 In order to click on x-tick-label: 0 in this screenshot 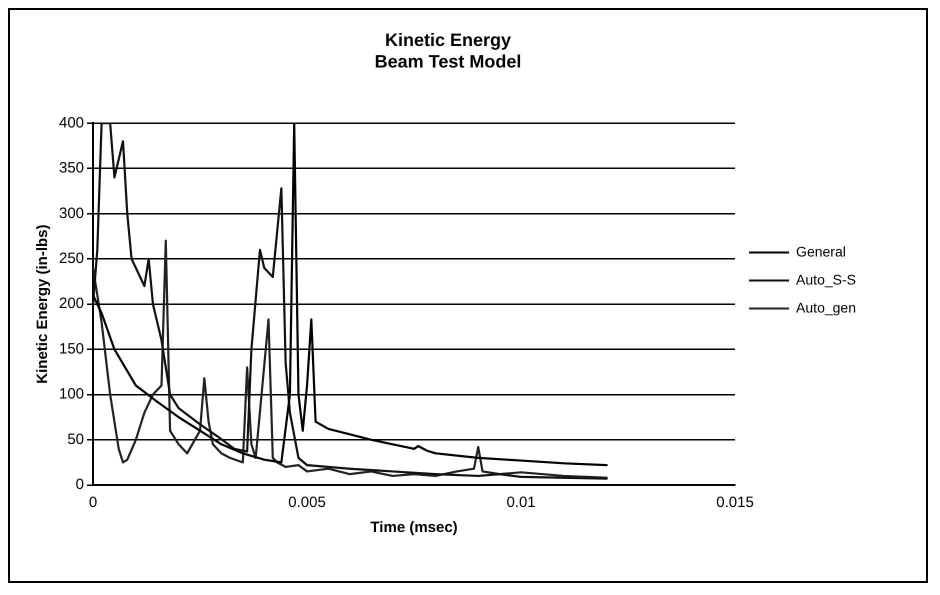, I will do `click(93, 503)`.